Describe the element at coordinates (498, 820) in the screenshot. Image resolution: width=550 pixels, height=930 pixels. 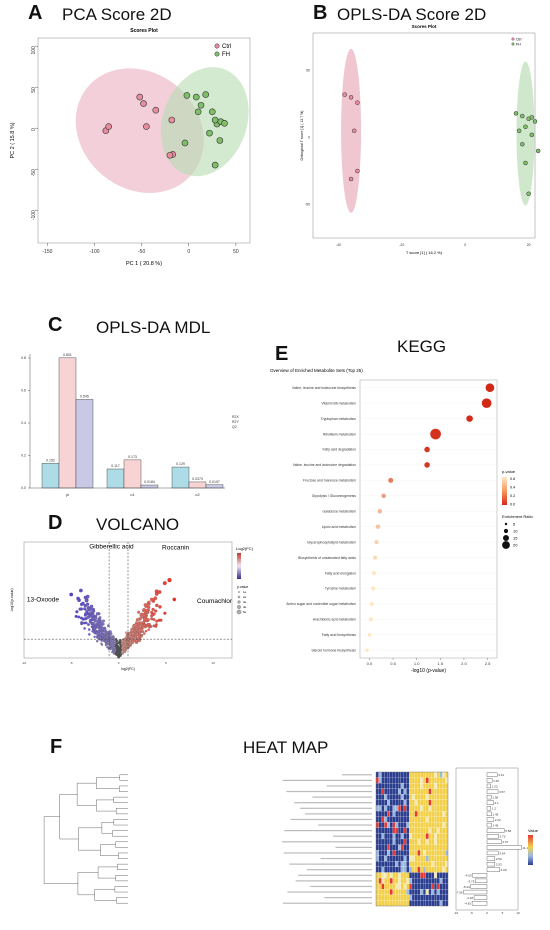
I see `fc-bar-value: 2.22` at that location.